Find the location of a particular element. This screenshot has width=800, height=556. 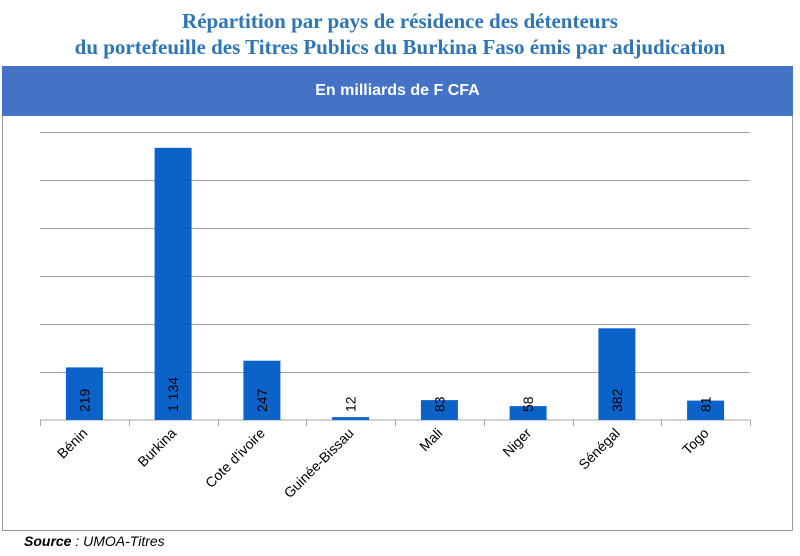

bar-value-label: 83 is located at coordinates (439, 404).